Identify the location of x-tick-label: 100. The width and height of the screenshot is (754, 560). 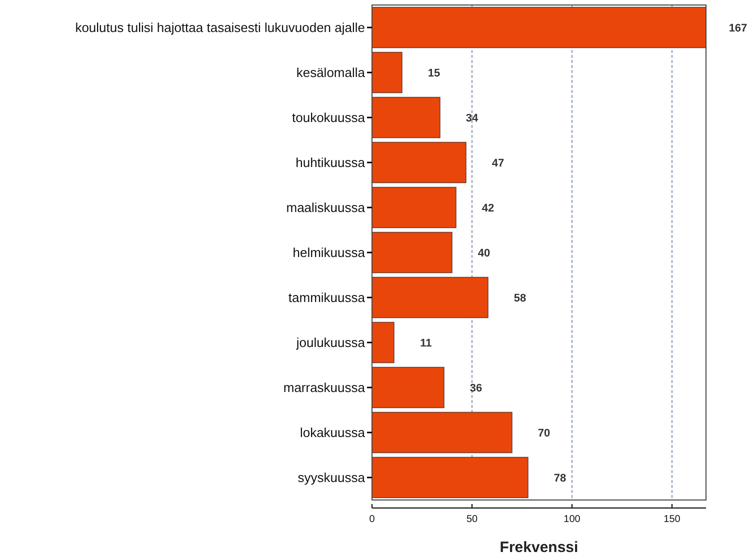
(572, 519).